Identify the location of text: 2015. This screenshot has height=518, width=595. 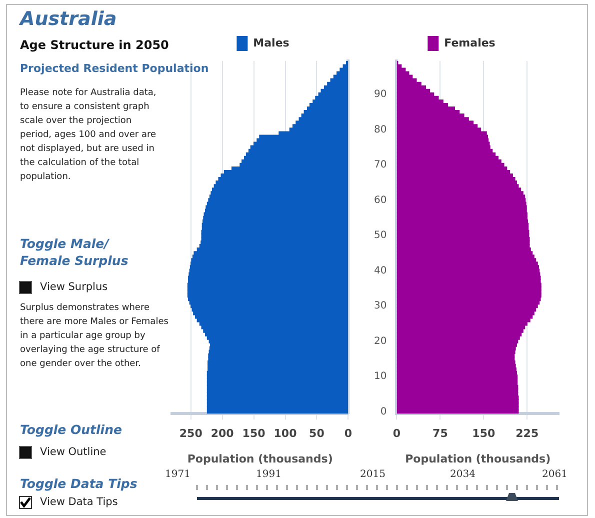
(373, 474).